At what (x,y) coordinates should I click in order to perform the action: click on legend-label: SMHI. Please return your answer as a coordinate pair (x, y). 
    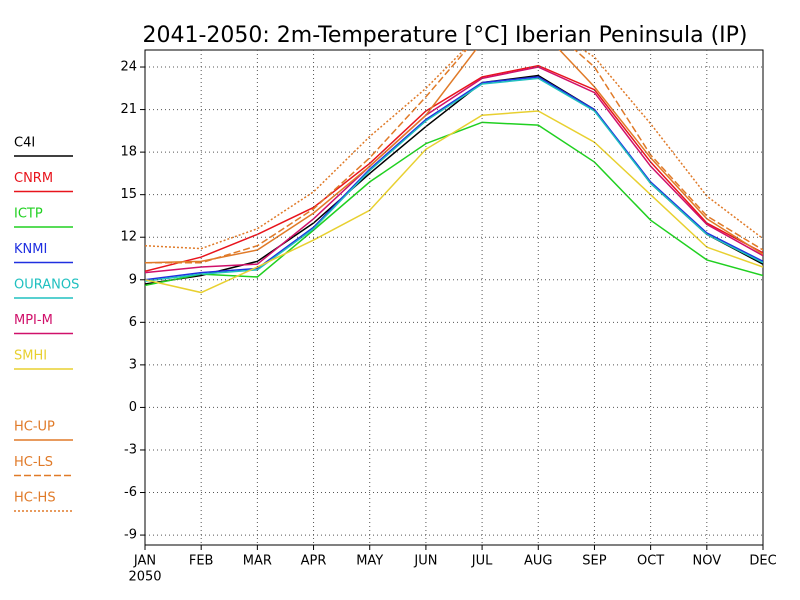
    Looking at the image, I should click on (30, 356).